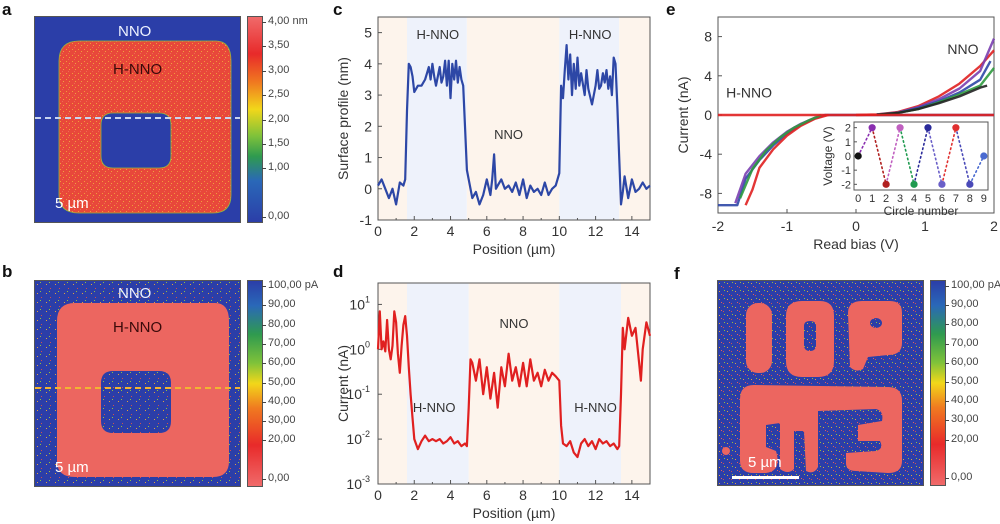  What do you see at coordinates (378, 231) in the screenshot?
I see `x-tick-label: 0` at bounding box center [378, 231].